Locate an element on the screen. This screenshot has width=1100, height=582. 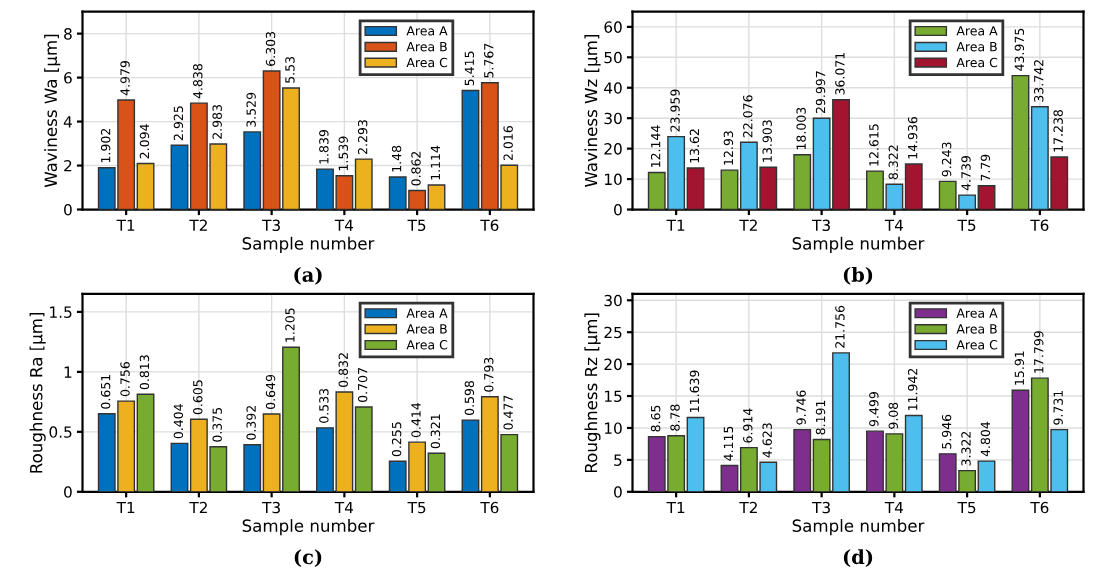
y-axis-title: Waviness Wz [μm] is located at coordinates (592, 111).